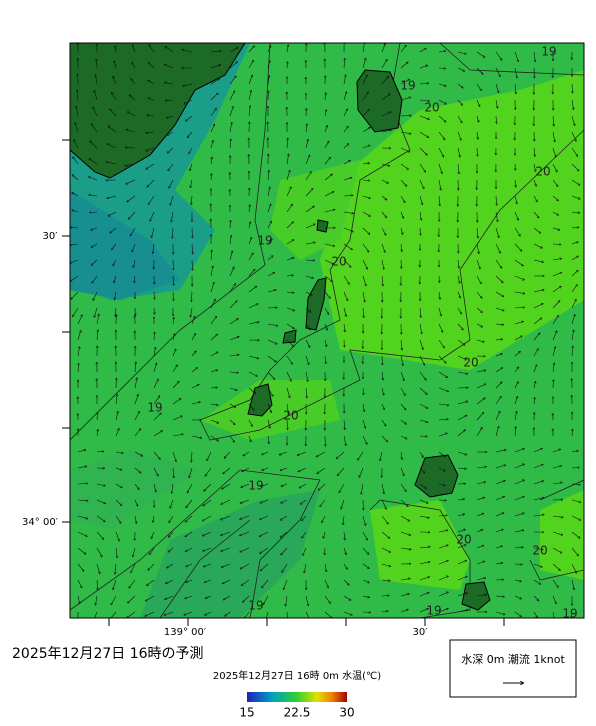  Describe the element at coordinates (246, 713) in the screenshot. I see `colorbar-tick-label: 15` at that location.